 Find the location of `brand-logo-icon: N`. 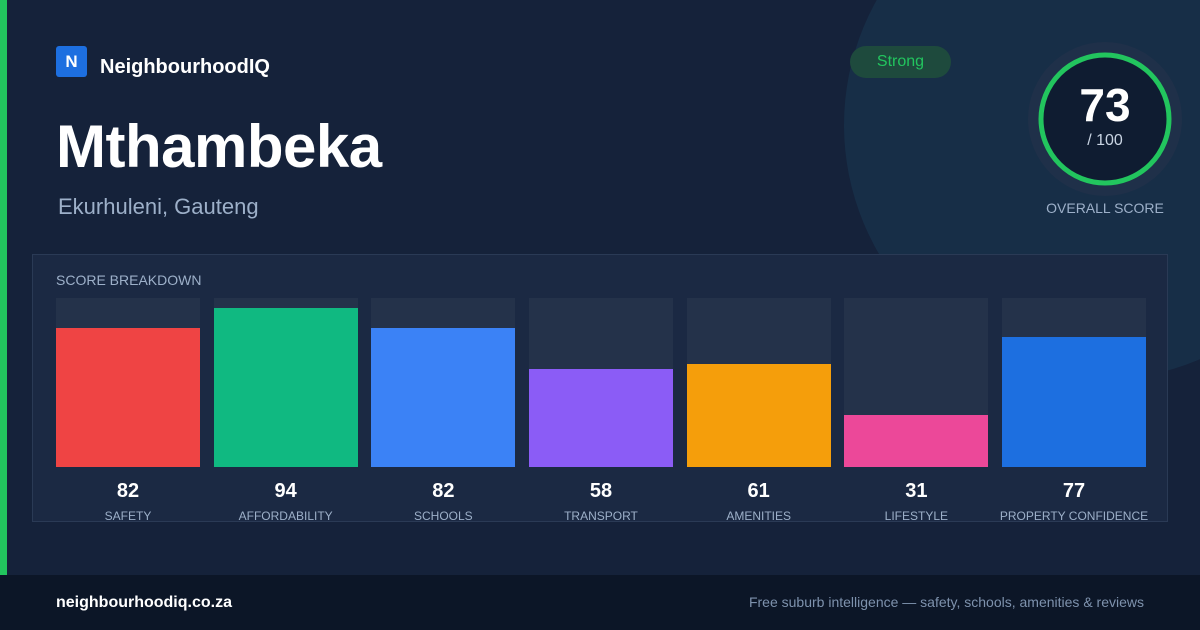

brand-logo-icon: N is located at coordinates (71, 61).